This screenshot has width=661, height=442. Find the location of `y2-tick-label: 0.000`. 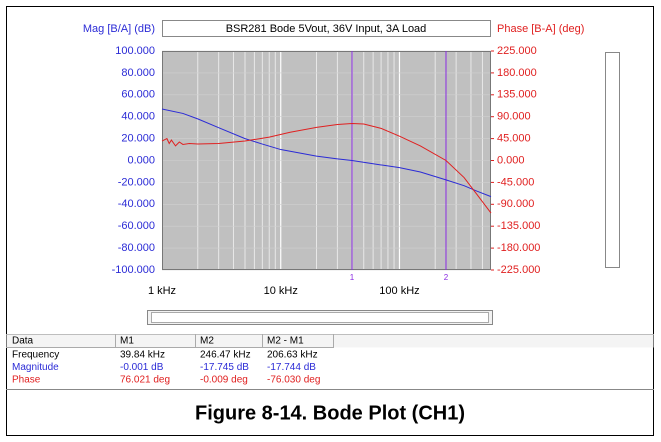

y2-tick-label: 0.000 is located at coordinates (511, 160).